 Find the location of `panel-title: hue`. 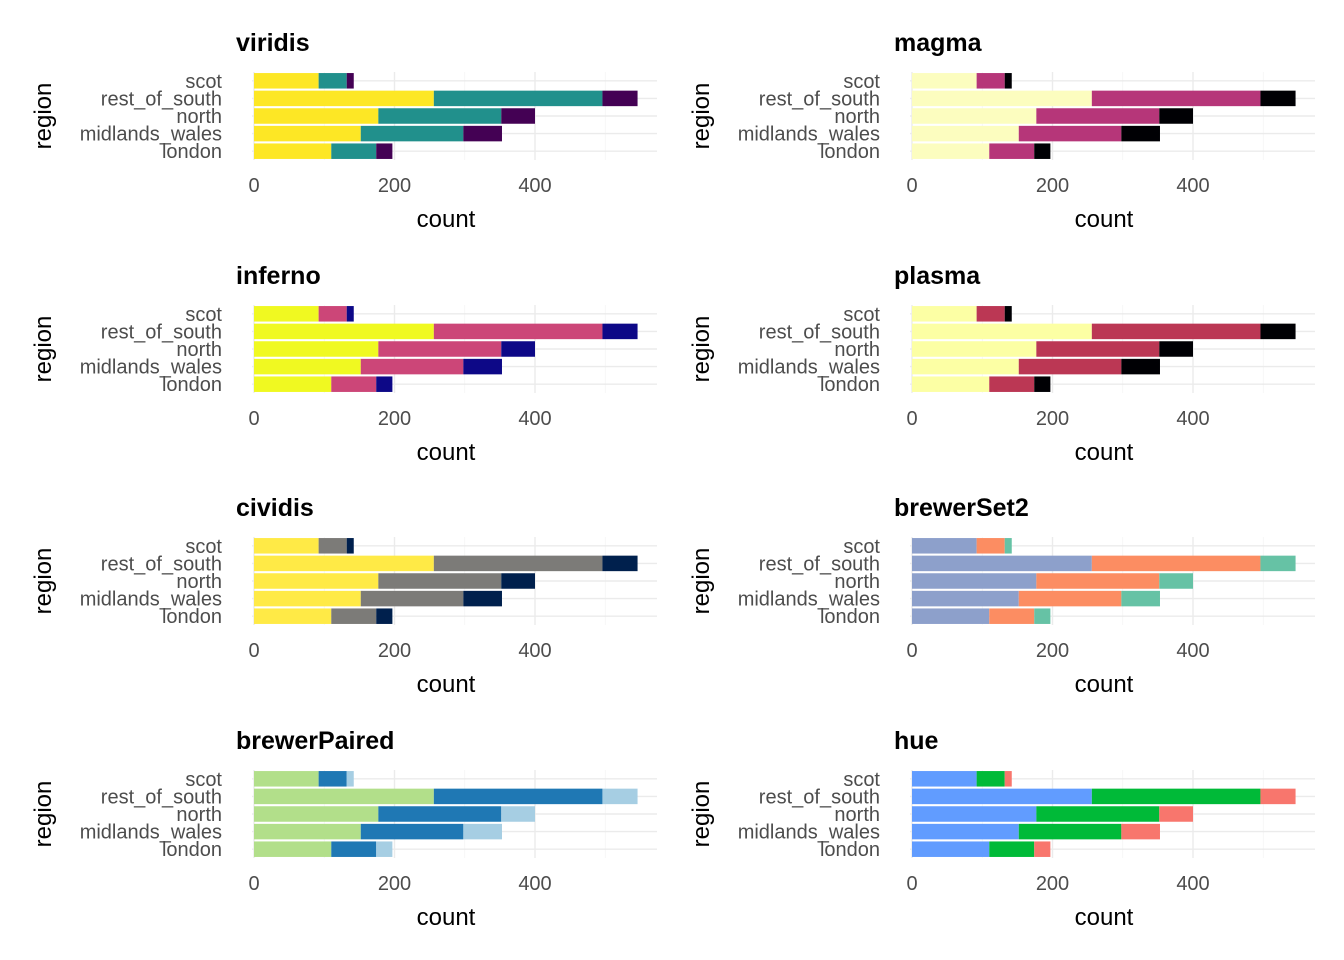

panel-title: hue is located at coordinates (916, 741).